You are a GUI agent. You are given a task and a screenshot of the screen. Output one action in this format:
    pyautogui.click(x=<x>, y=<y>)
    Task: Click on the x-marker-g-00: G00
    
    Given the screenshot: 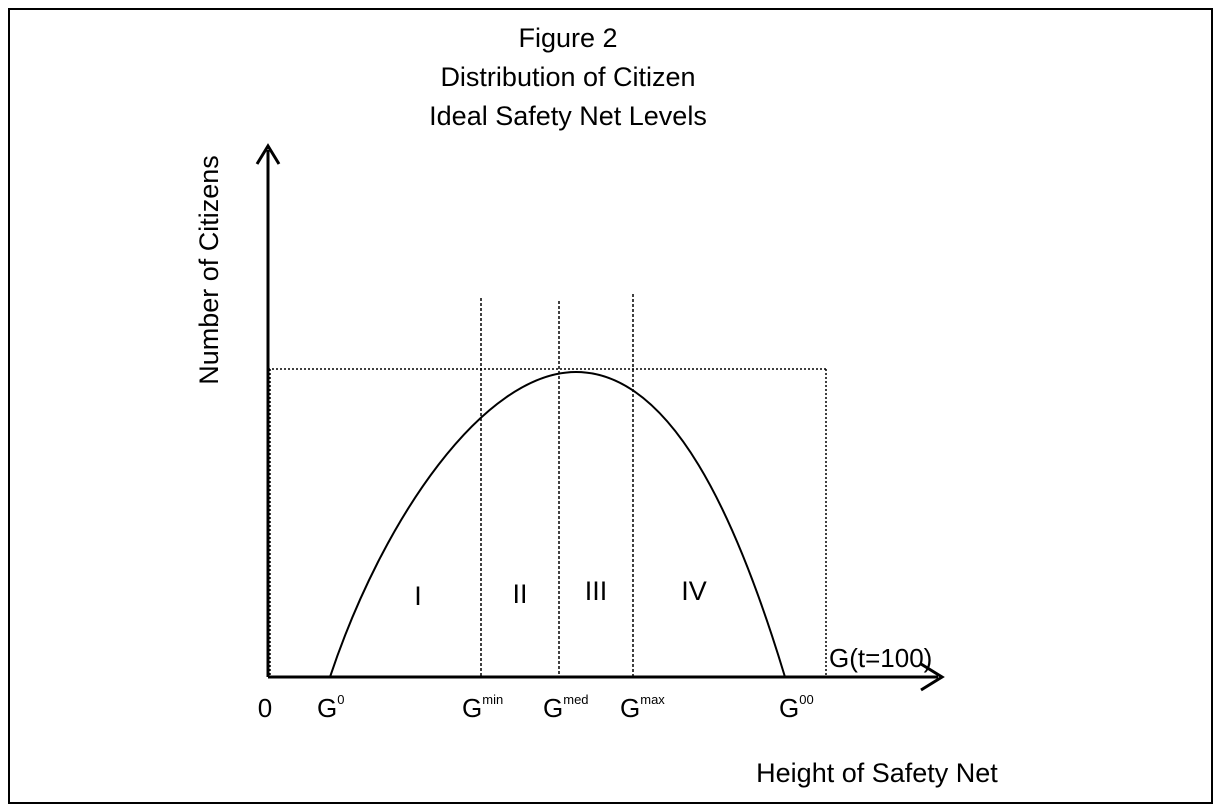 What is the action you would take?
    pyautogui.click(x=796, y=707)
    